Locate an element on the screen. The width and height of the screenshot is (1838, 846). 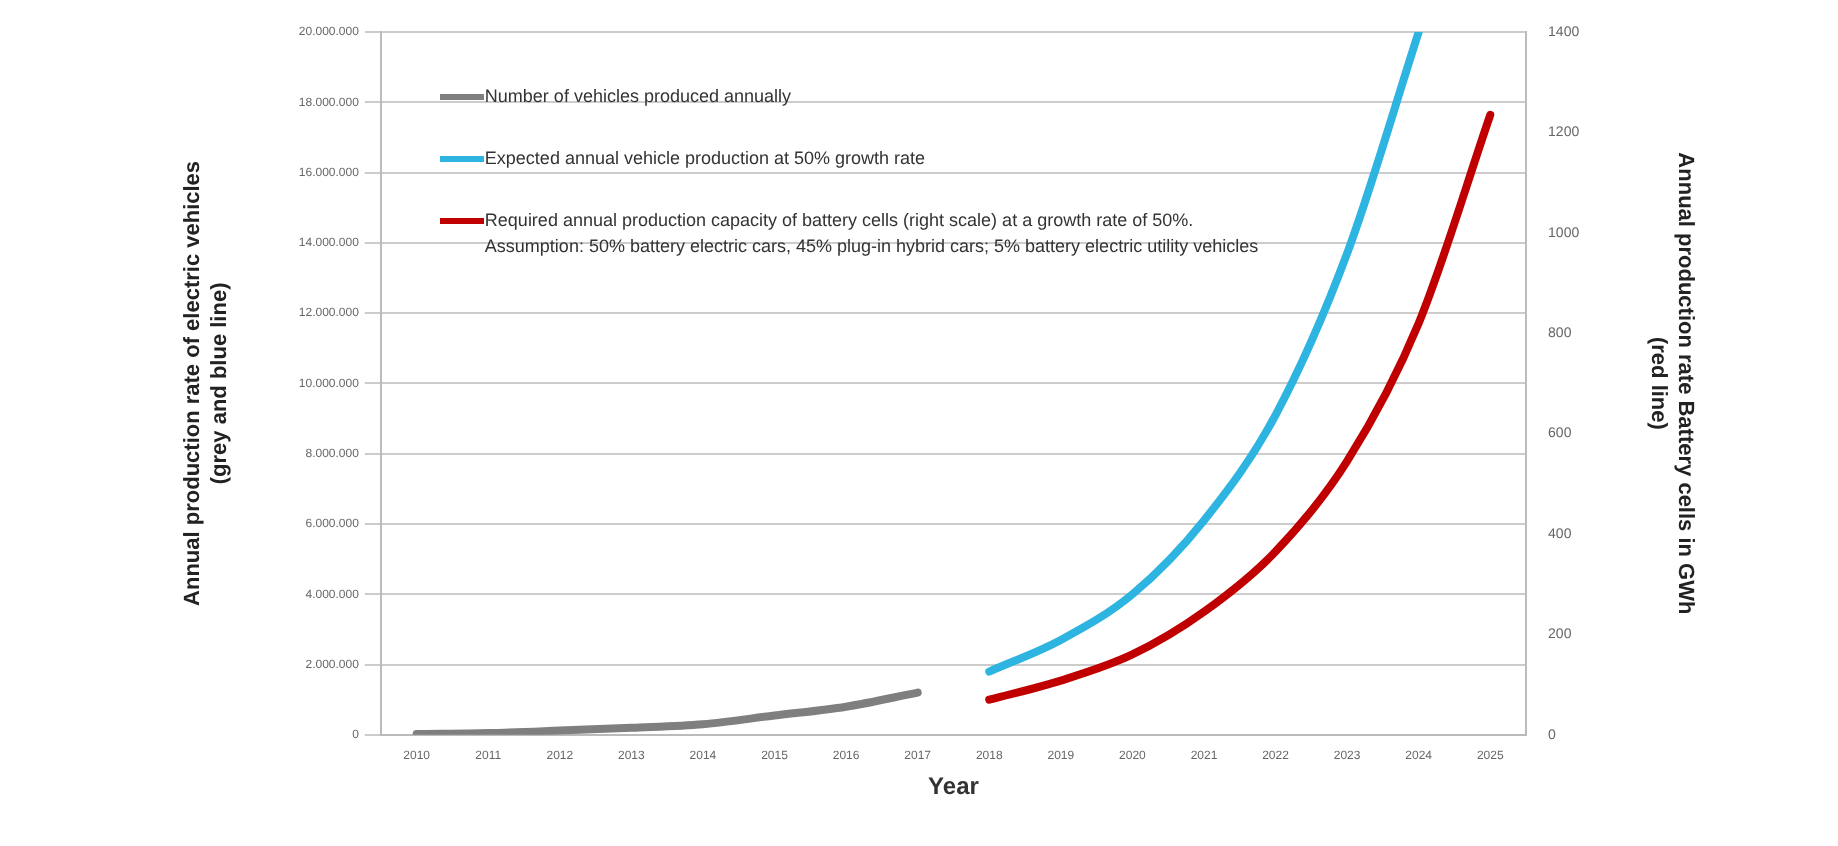
legend-label: Required annual production capacity of battery cells (right scale) at a growth rate of 50%. Assumption: 50% battery electric cars, 45% plug-in hybrid cars; 5% battery electric utility vehicles is located at coordinates (871, 234).